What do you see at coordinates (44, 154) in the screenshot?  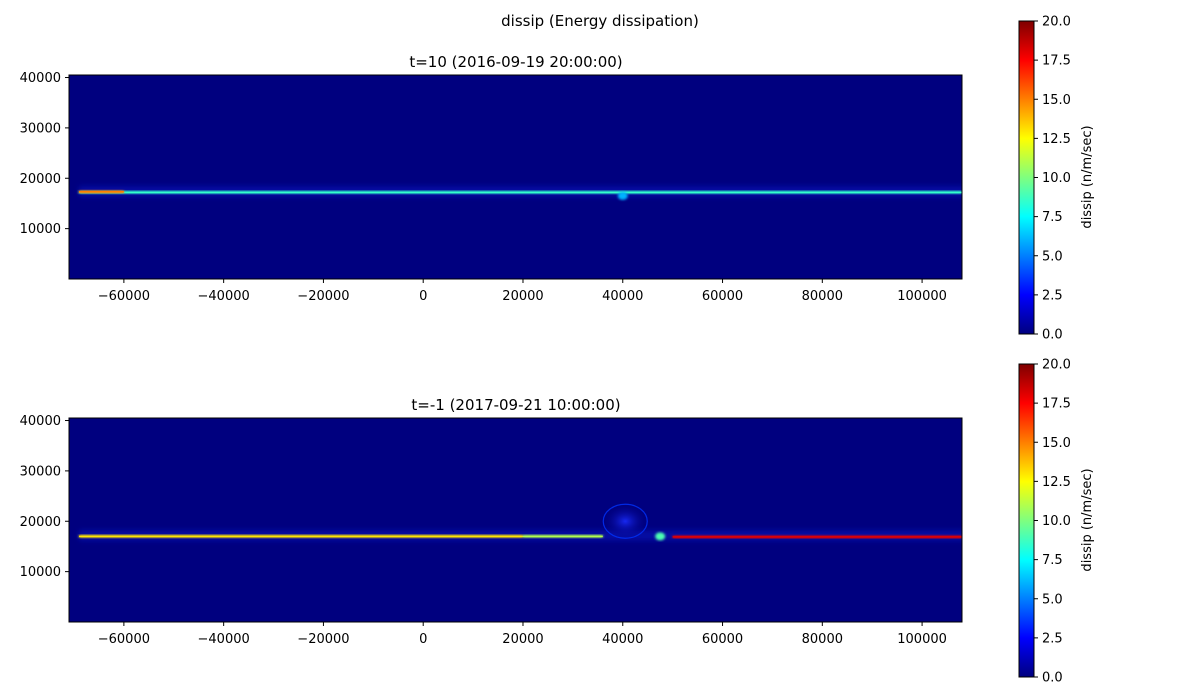 I see `y-axis-top: 10000 20000 30000 40000` at bounding box center [44, 154].